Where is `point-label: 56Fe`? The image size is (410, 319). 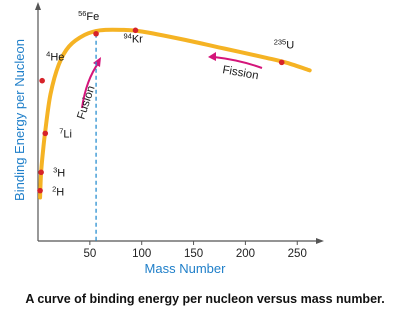 point-label: 56Fe is located at coordinates (88, 16).